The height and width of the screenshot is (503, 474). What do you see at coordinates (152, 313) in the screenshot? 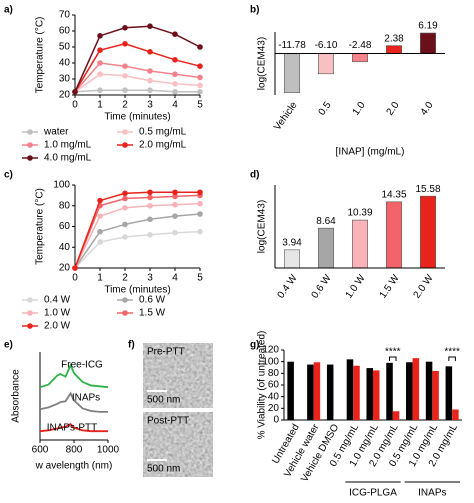
I see `legend-label: 1.5 W` at bounding box center [152, 313].